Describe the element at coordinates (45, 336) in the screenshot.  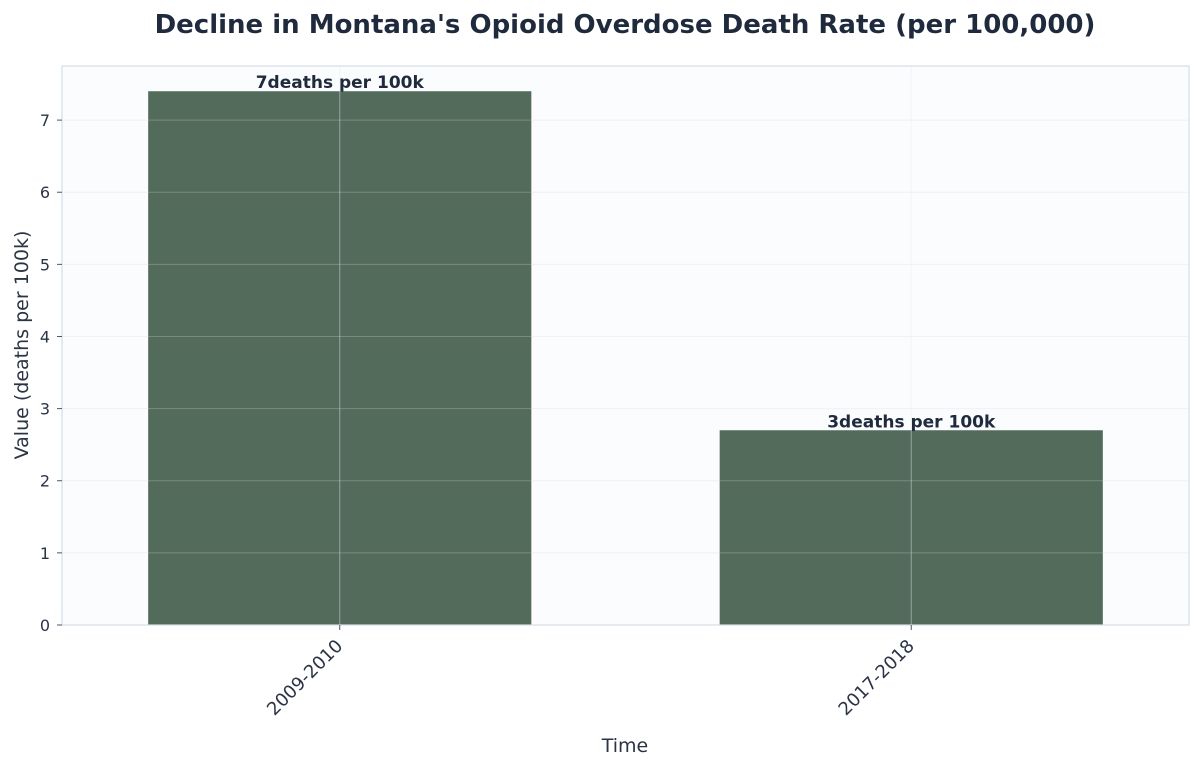
I see `y-tick-label: 4` at that location.